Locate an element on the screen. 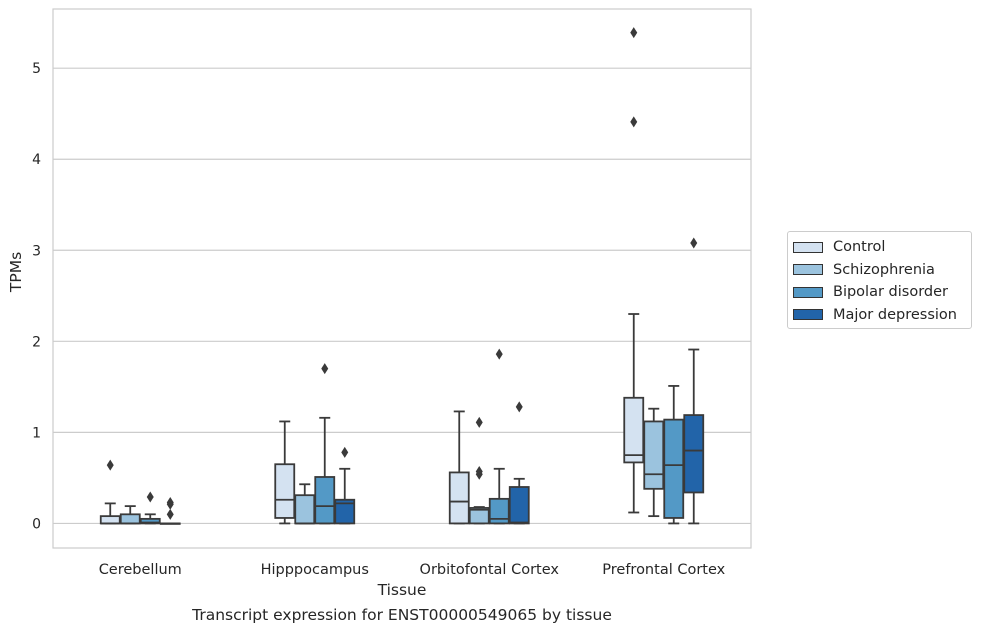  x-tick-label: Orbitofontal Cortex is located at coordinates (490, 570).